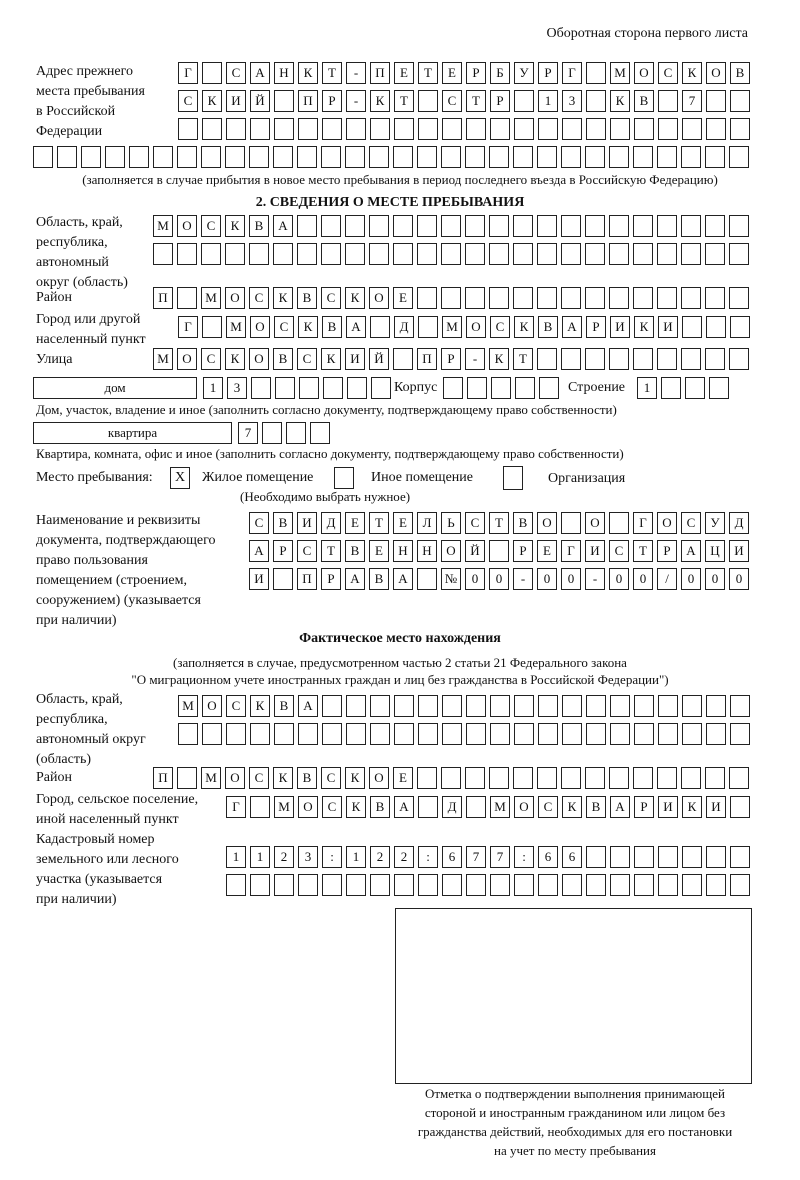 Image resolution: width=800 pixels, height=1180 pixels. I want to click on house-type-field: дом, so click(115, 388).